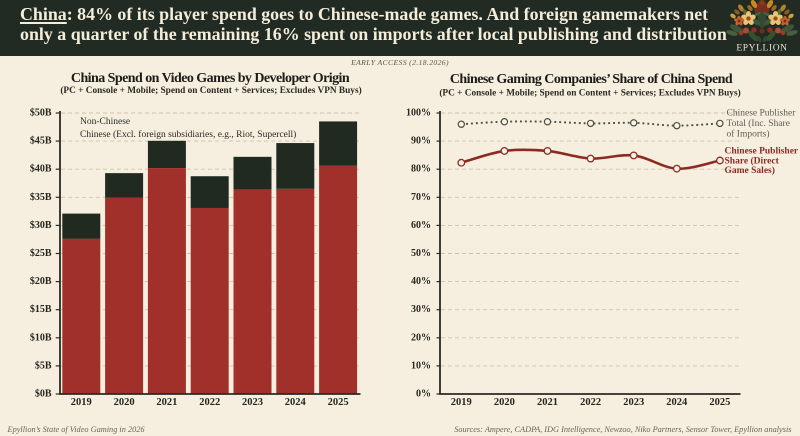  What do you see at coordinates (41, 113) in the screenshot?
I see `svg-text: $50B` at bounding box center [41, 113].